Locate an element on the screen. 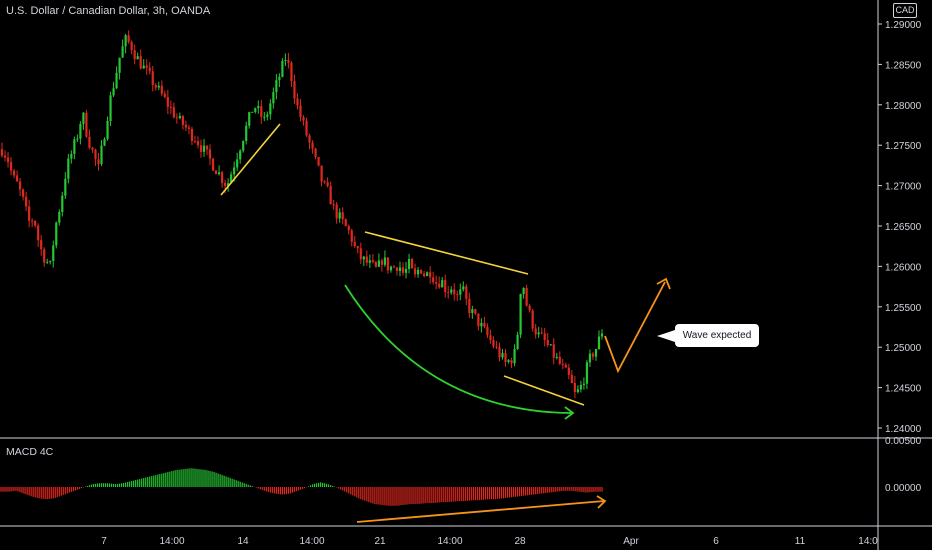  macd-tick-label: 0.00500 is located at coordinates (903, 441).